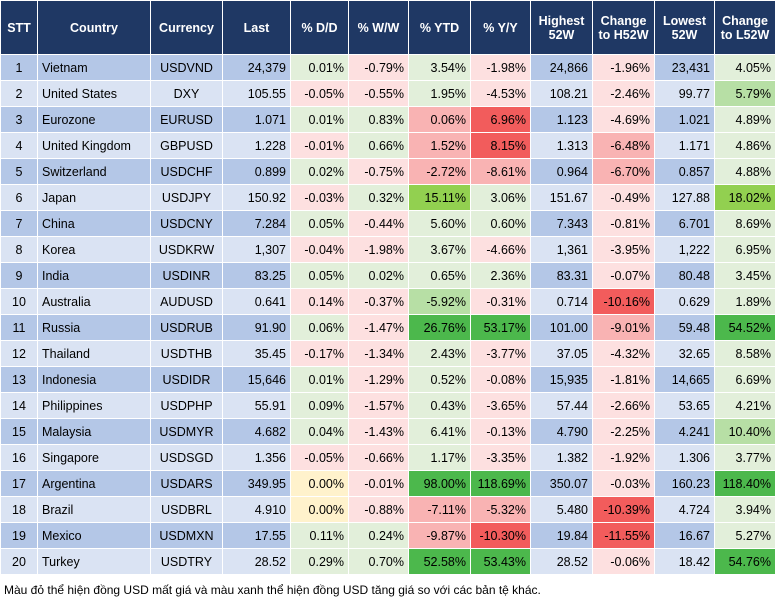  What do you see at coordinates (561, 275) in the screenshot?
I see `table-cell: 83.31` at bounding box center [561, 275].